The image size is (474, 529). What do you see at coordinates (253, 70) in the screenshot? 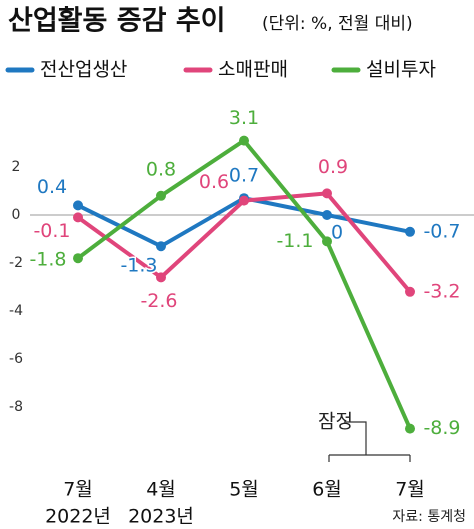
I see `legend-label: 소매판매` at bounding box center [253, 70].